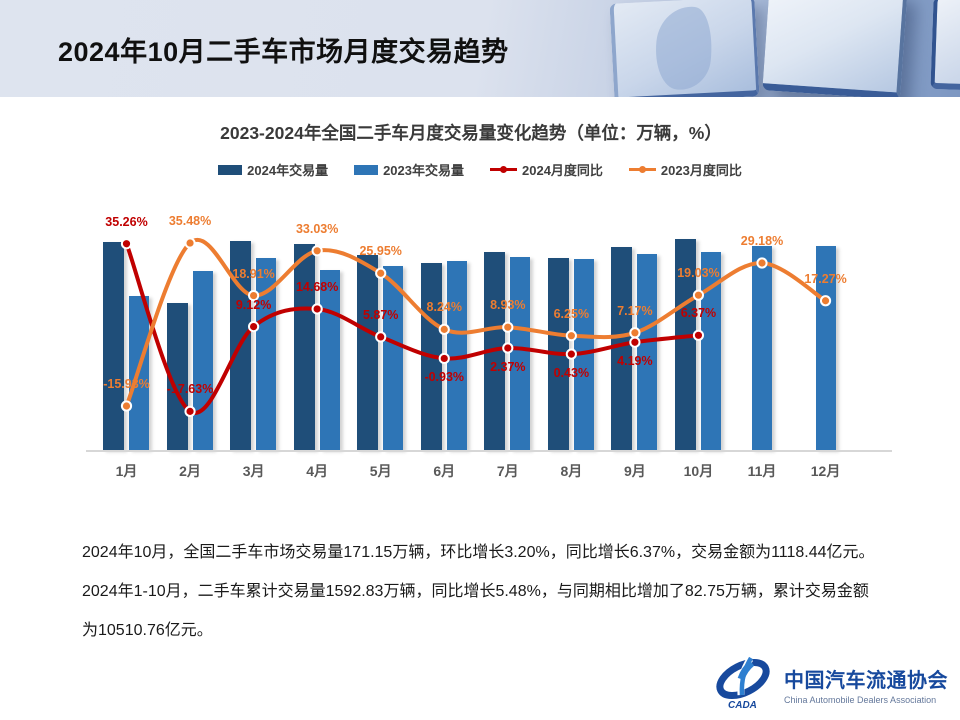 The image size is (960, 720). What do you see at coordinates (571, 373) in the screenshot?
I see `point-value-label: 0.43%` at bounding box center [571, 373].